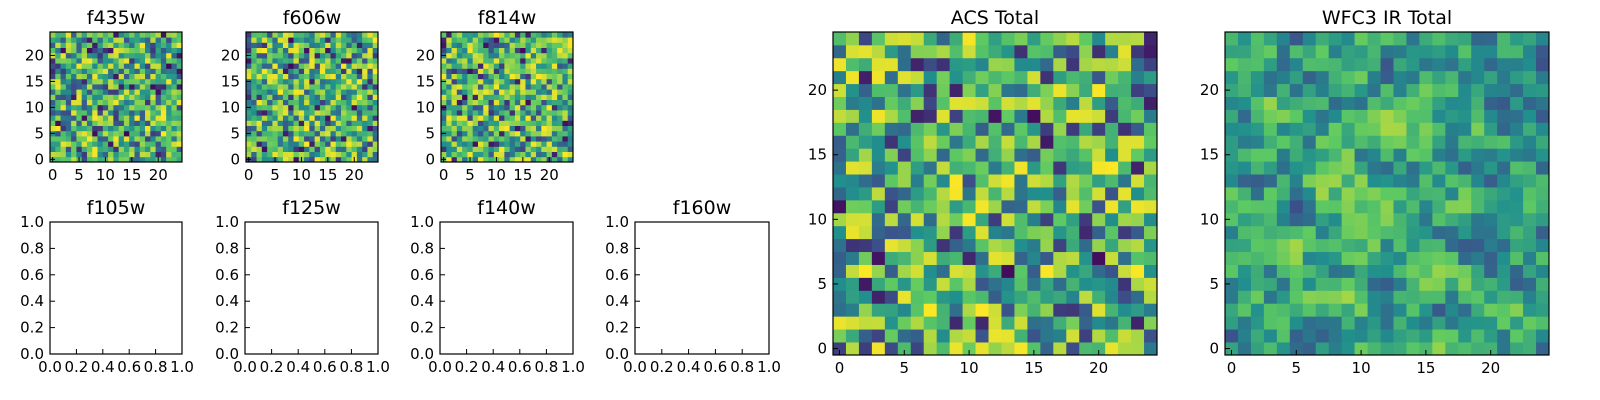 The width and height of the screenshot is (1600, 400). Describe the element at coordinates (227, 275) in the screenshot. I see `y-tick-label: 0.6` at that location.